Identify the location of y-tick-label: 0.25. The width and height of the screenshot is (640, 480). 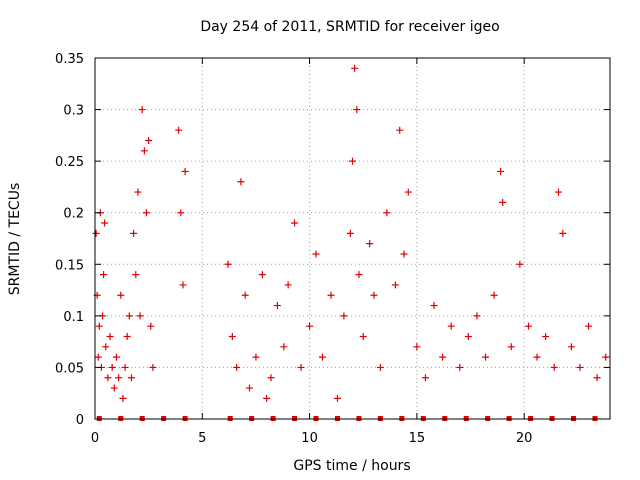
(69, 162).